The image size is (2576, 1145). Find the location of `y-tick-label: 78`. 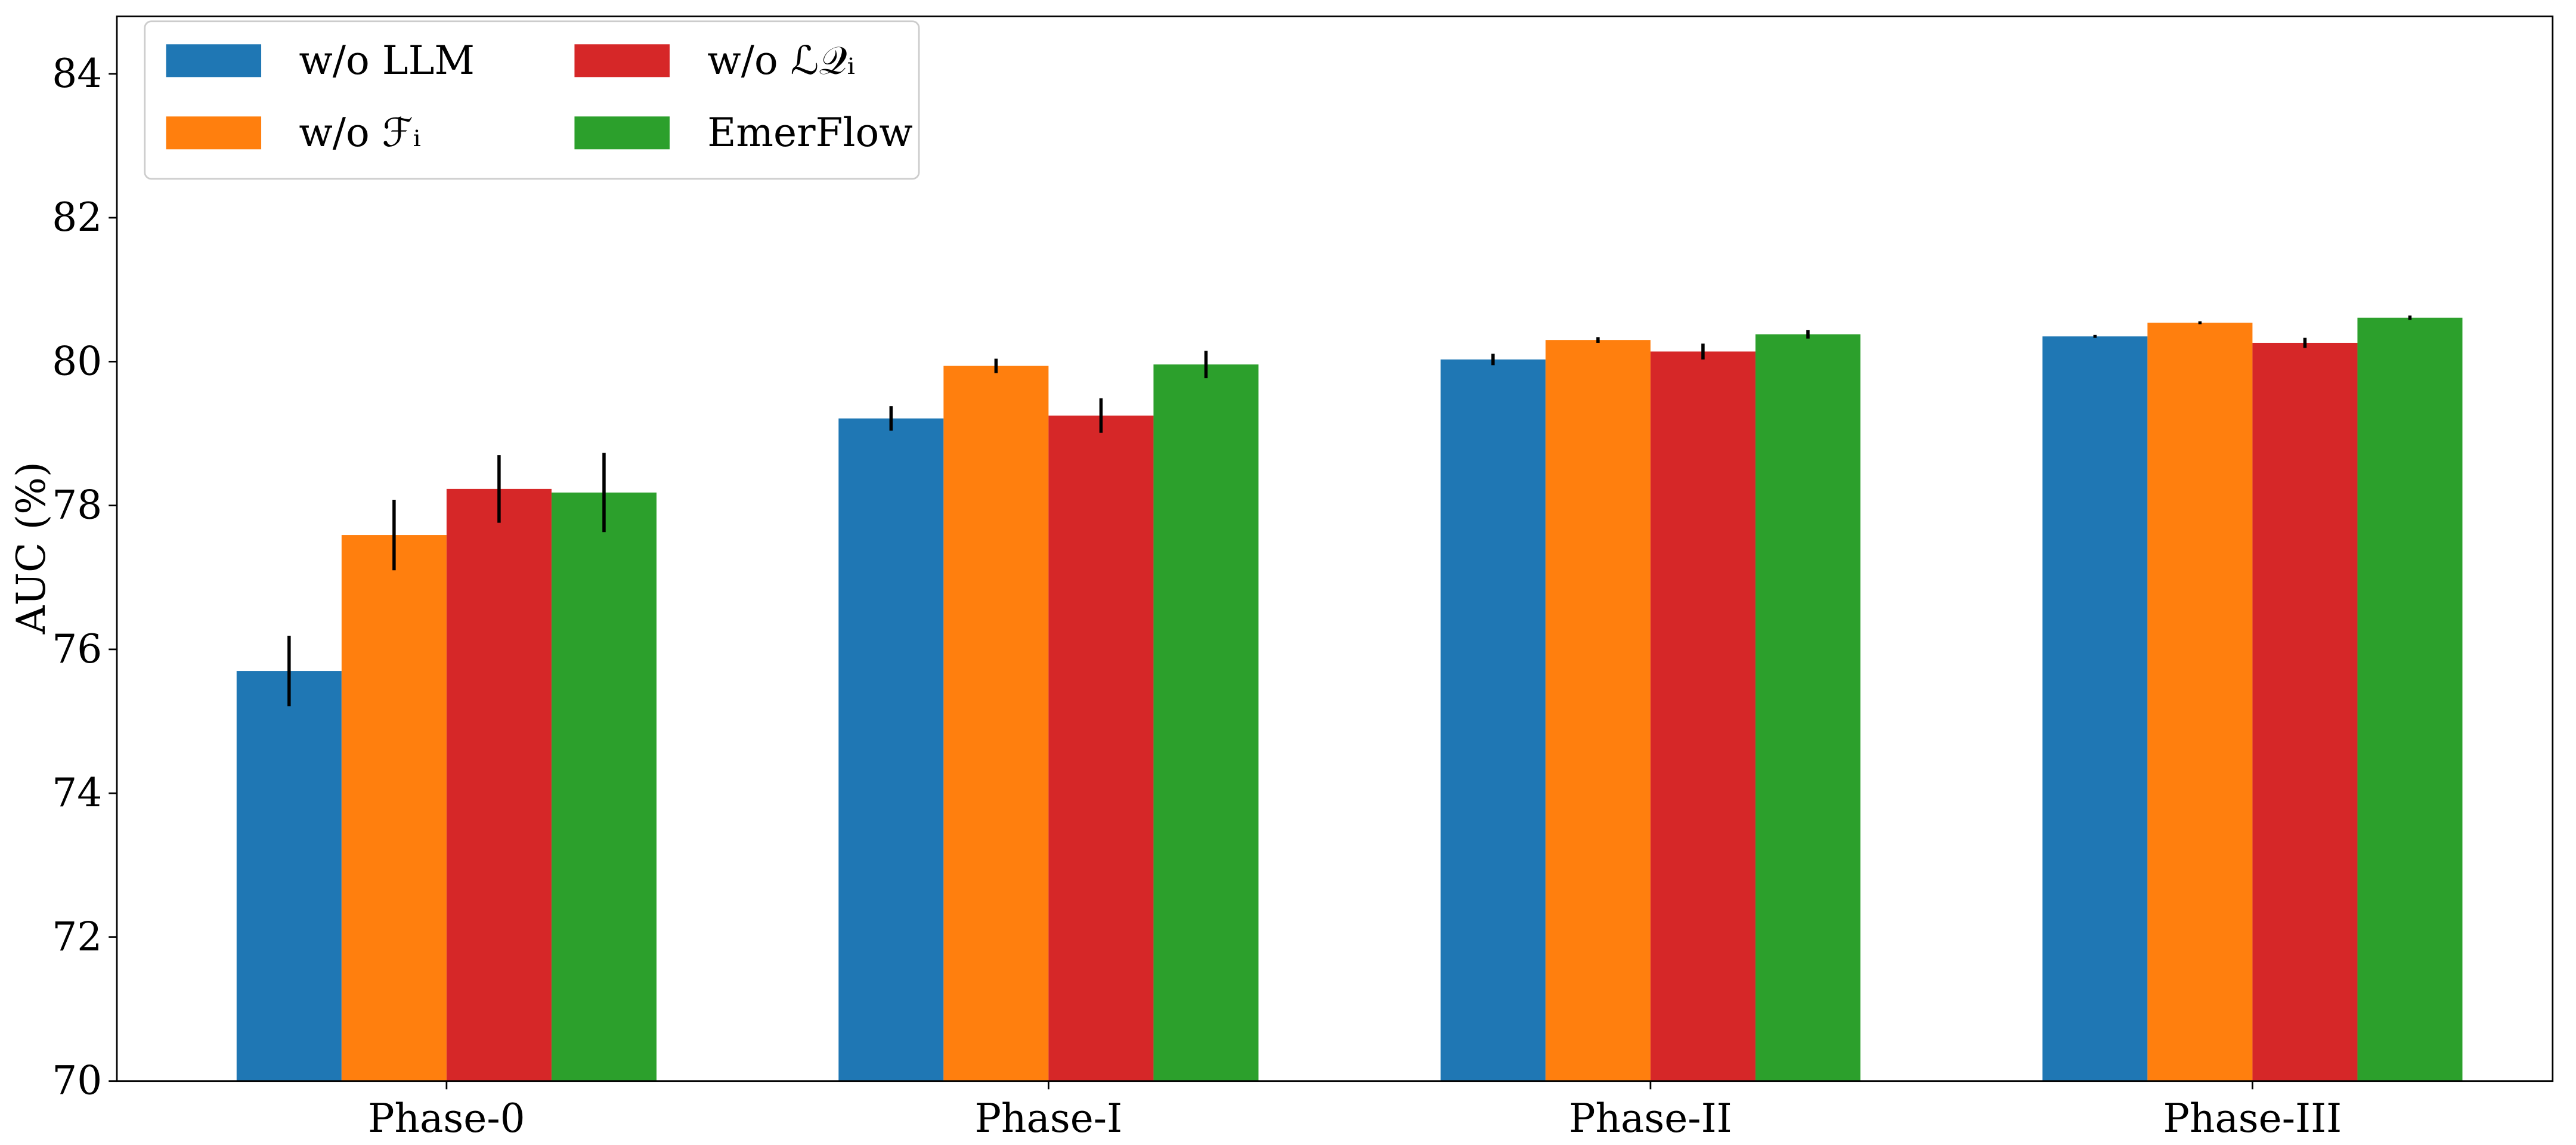

y-tick-label: 78 is located at coordinates (77, 505).